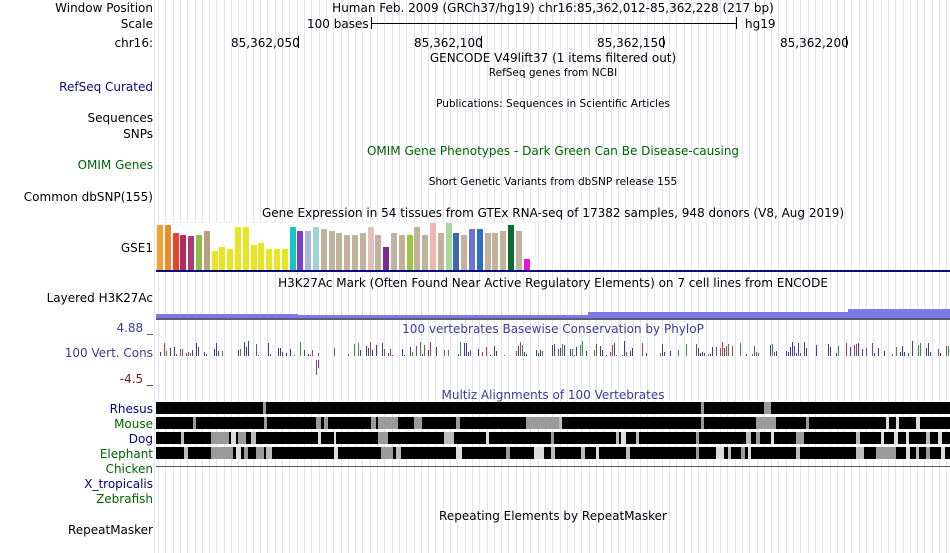 The width and height of the screenshot is (950, 553). Describe the element at coordinates (110, 530) in the screenshot. I see `repeatmasker-label: RepeatMasker` at that location.